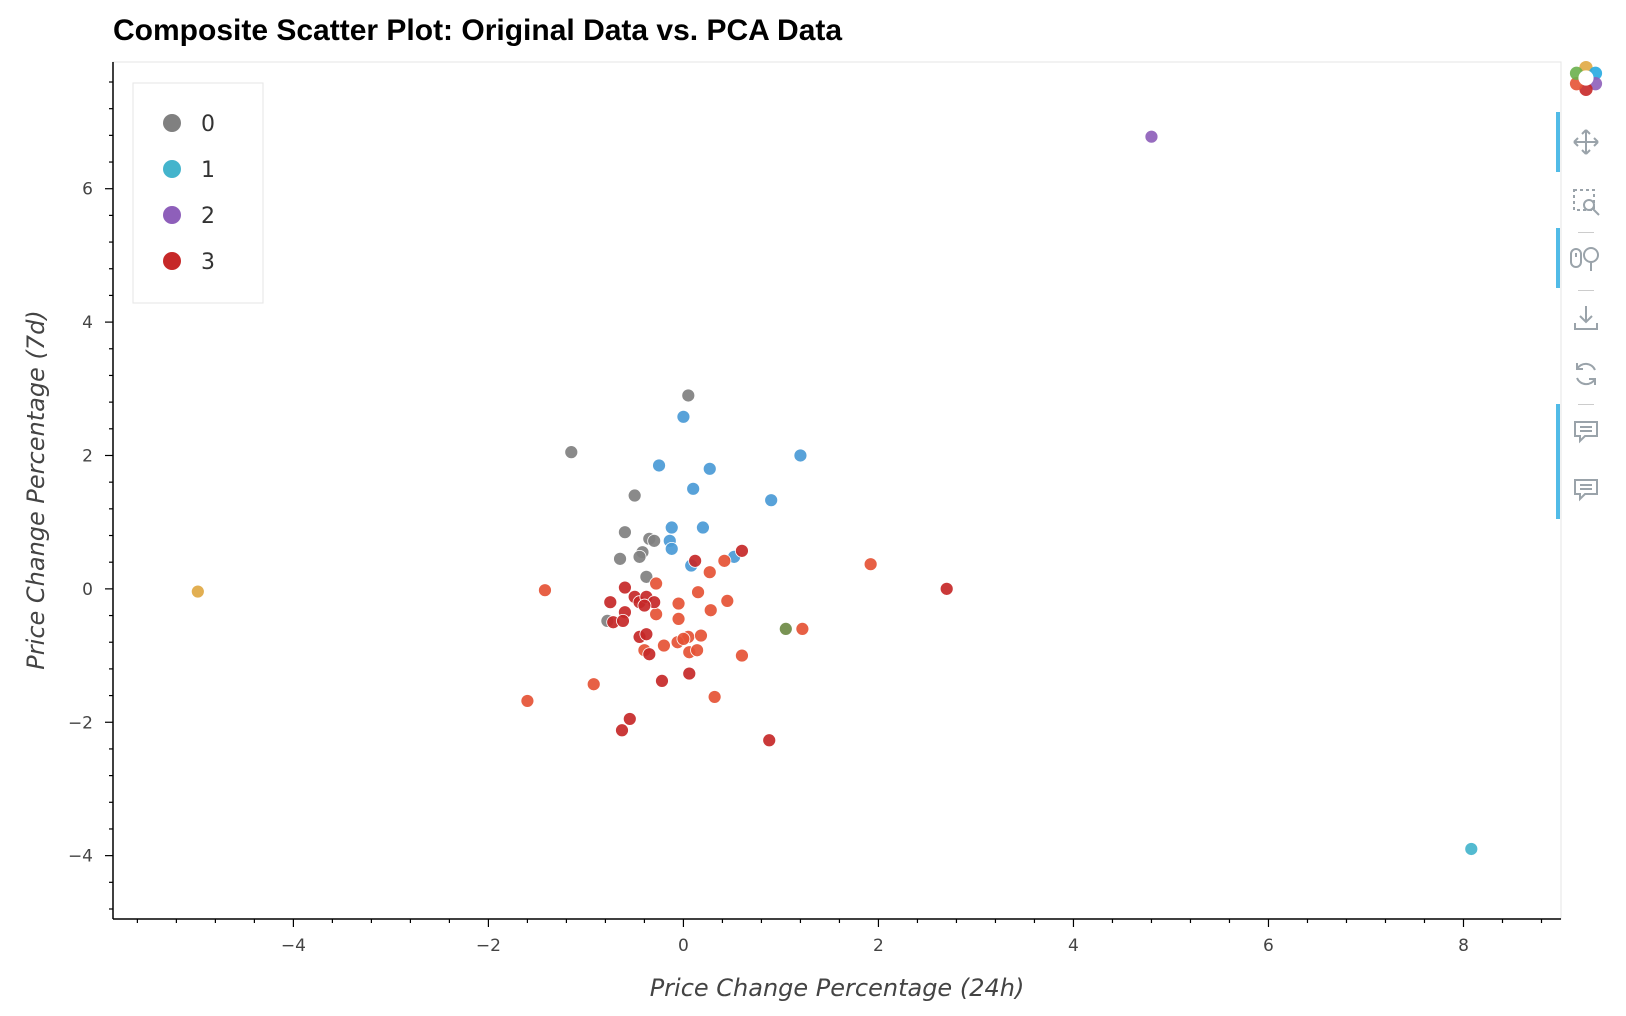 Image resolution: width=1626 pixels, height=1016 pixels. What do you see at coordinates (1463, 946) in the screenshot?
I see `x-tick-label: 8` at bounding box center [1463, 946].